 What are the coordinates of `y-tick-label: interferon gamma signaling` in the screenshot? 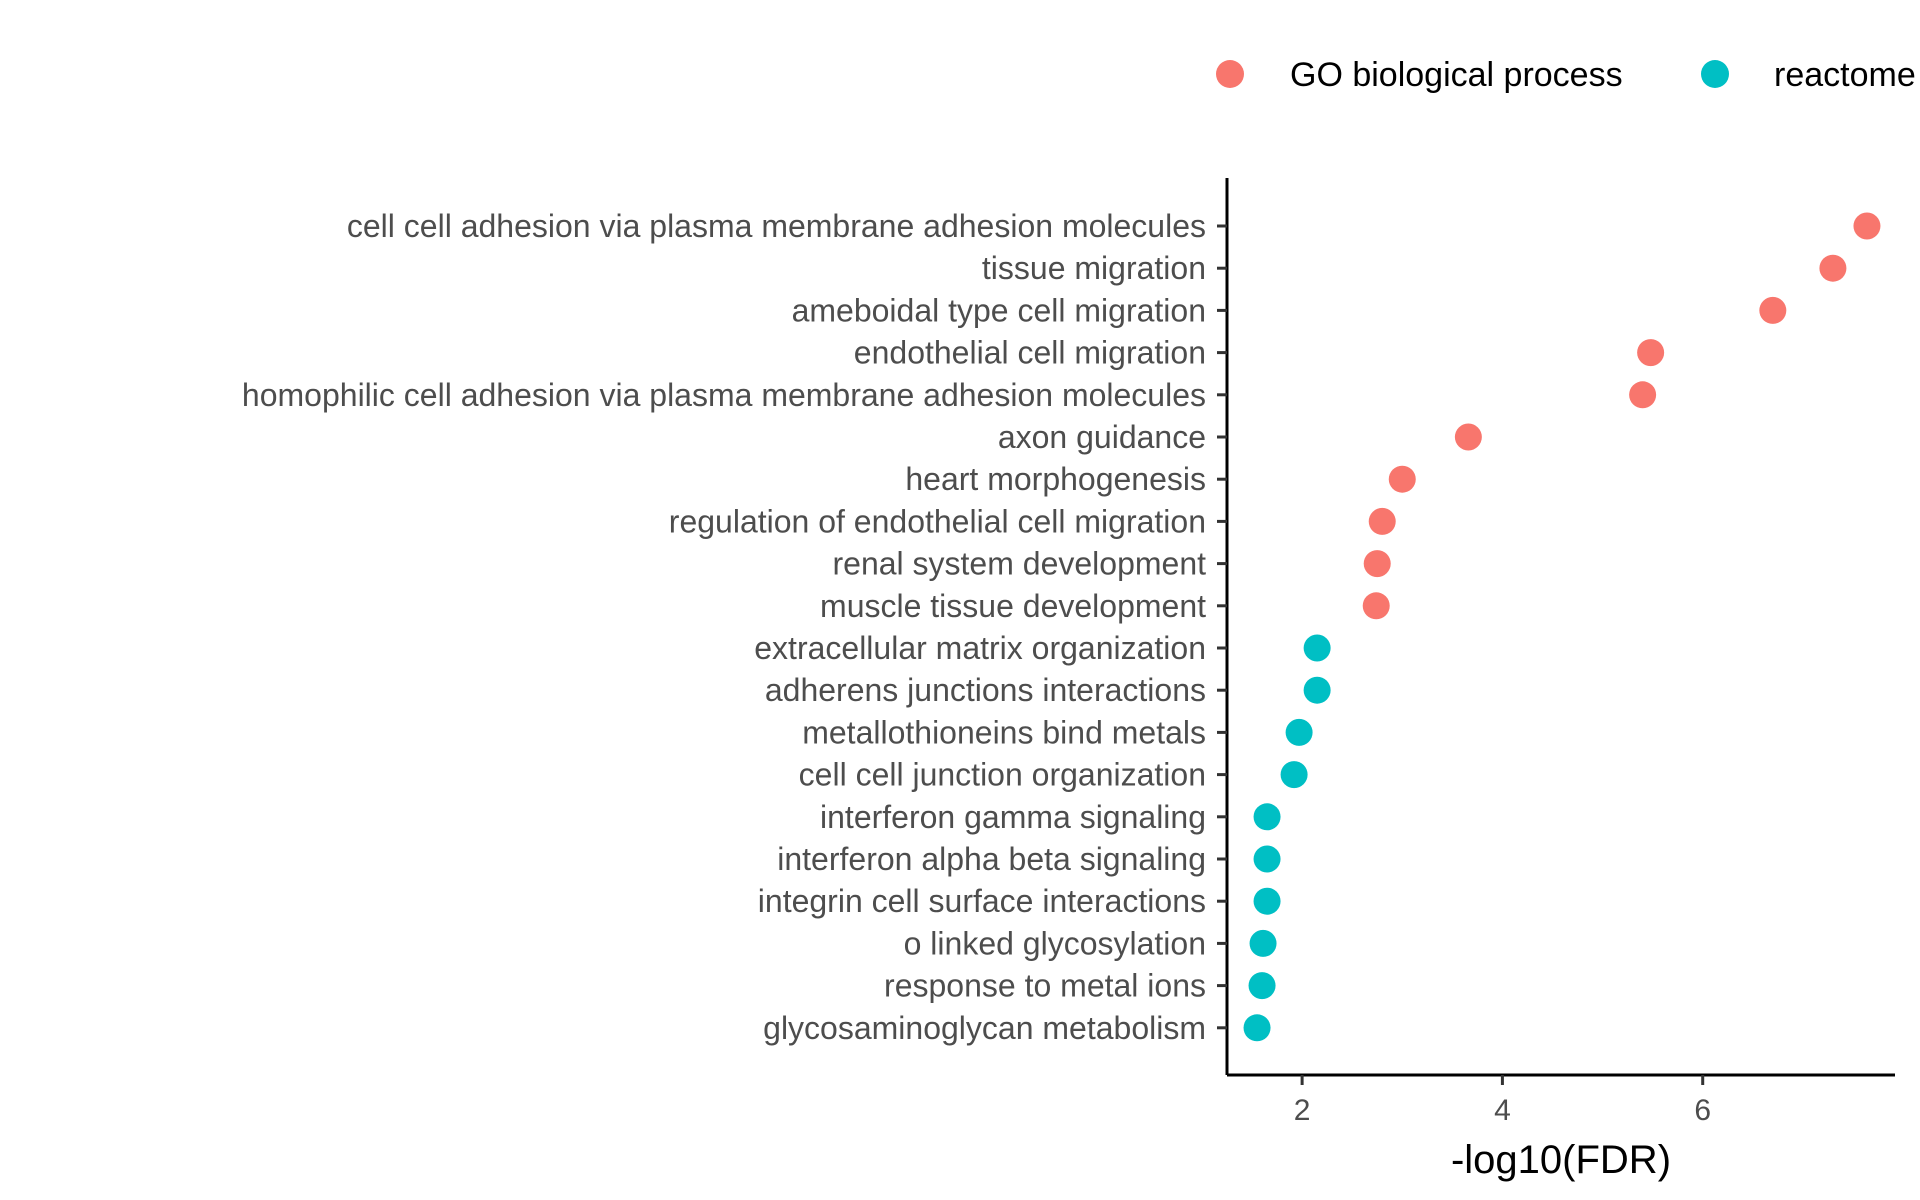 It's located at (1013, 817).